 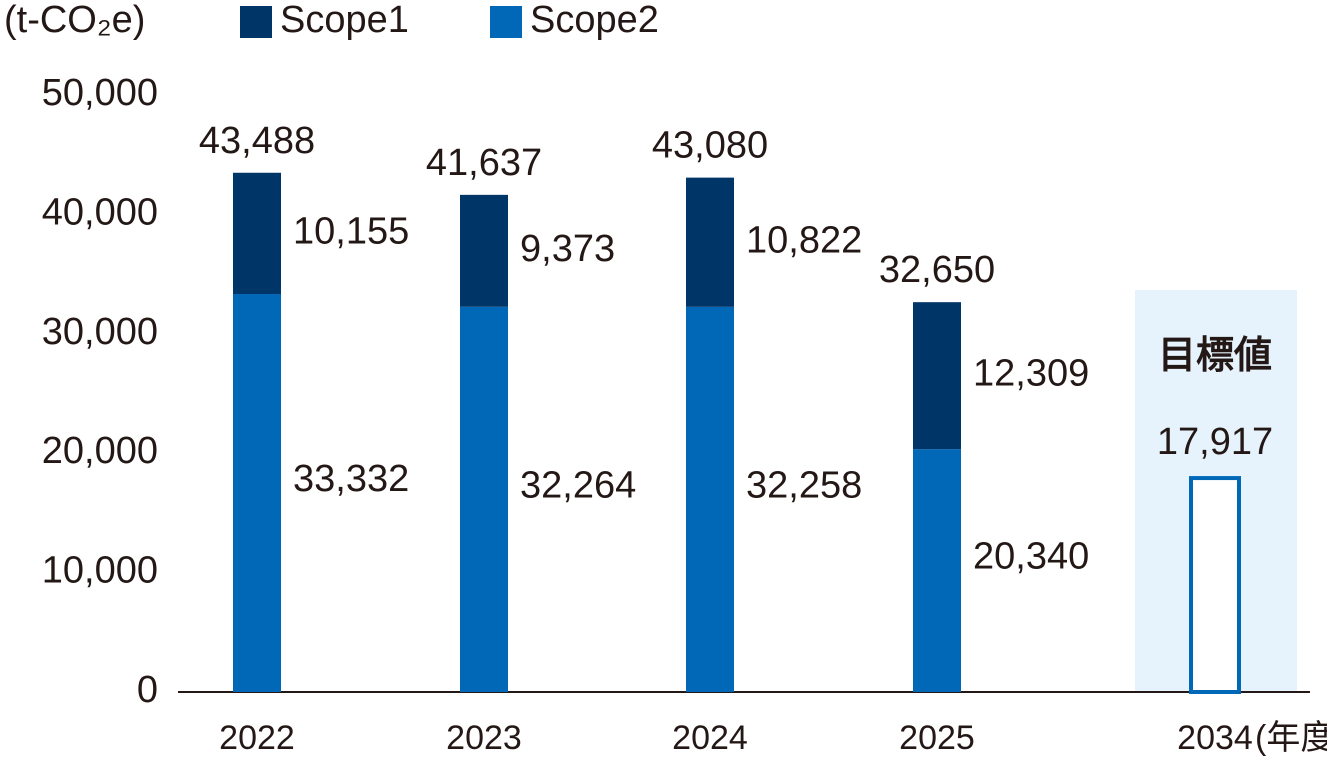 What do you see at coordinates (100, 212) in the screenshot?
I see `y-tick-label: 40,000` at bounding box center [100, 212].